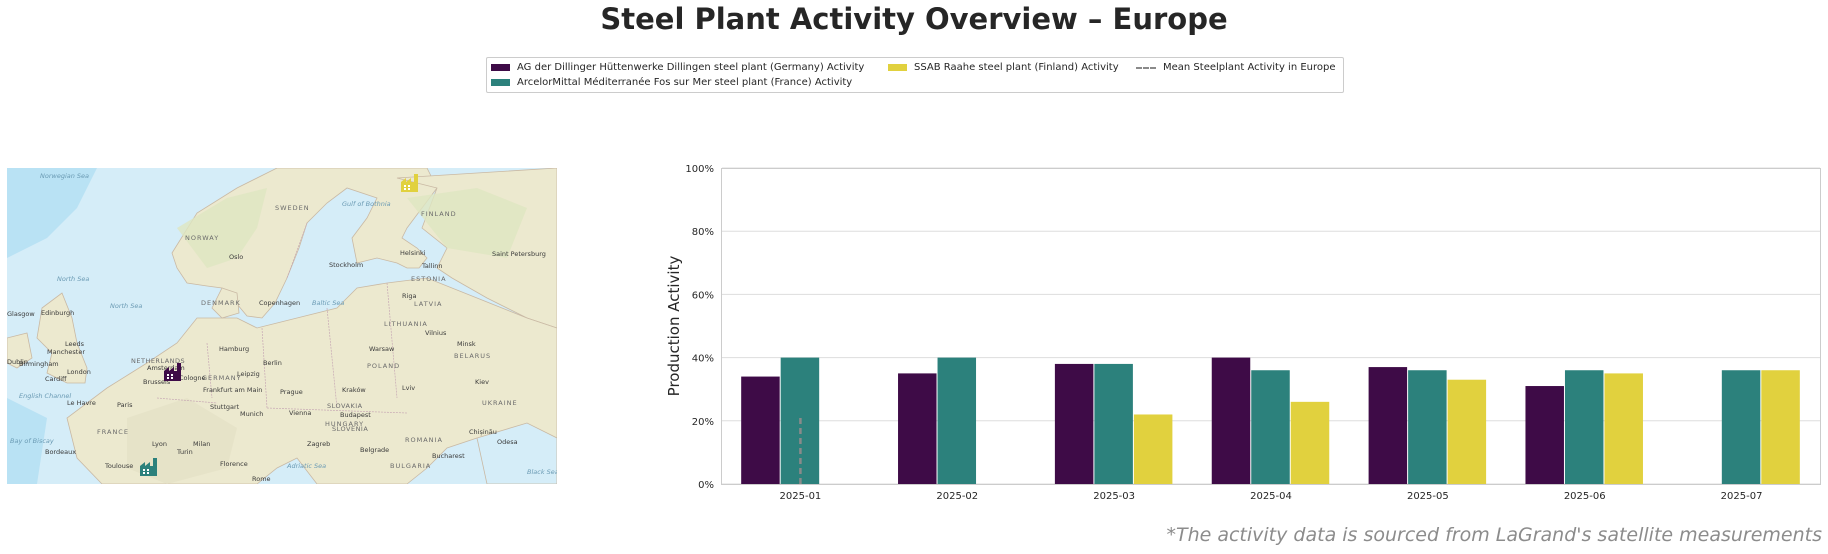  What do you see at coordinates (113, 432) in the screenshot?
I see `map-label-france: FRANCE` at bounding box center [113, 432].